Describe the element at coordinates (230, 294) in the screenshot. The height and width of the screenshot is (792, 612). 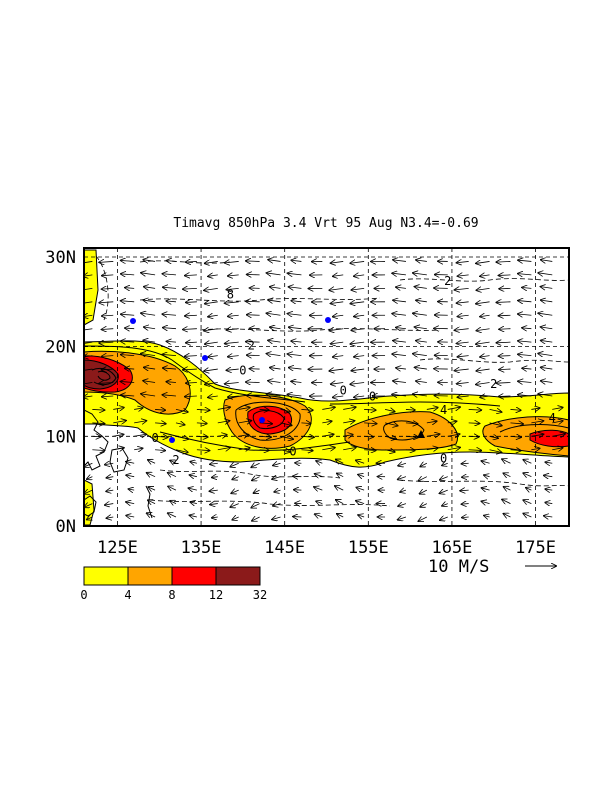
I see `contour-label: 8` at that location.